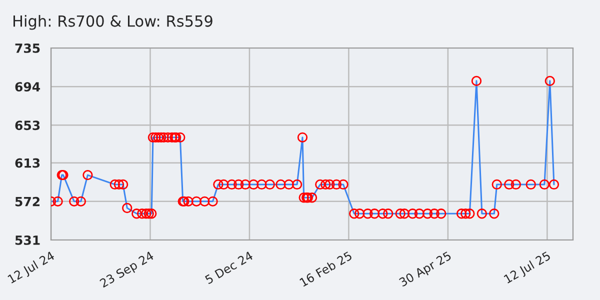 This screenshot has height=300, width=600. What do you see at coordinates (27, 201) in the screenshot?
I see `y-tick-label: 572` at bounding box center [27, 201].